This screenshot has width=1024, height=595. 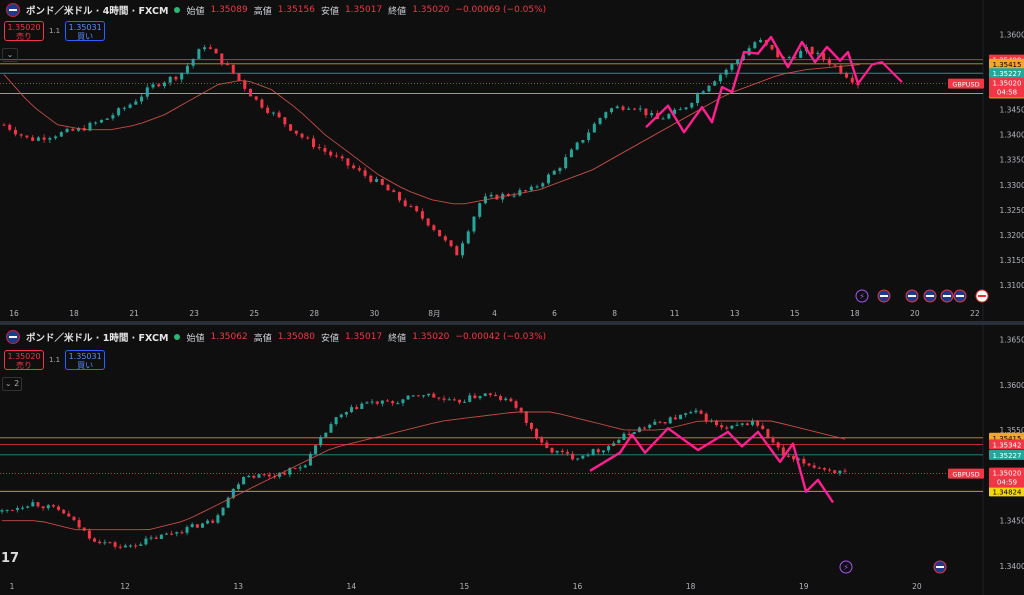 I want to click on x-tick-label: 1, so click(x=12, y=586).